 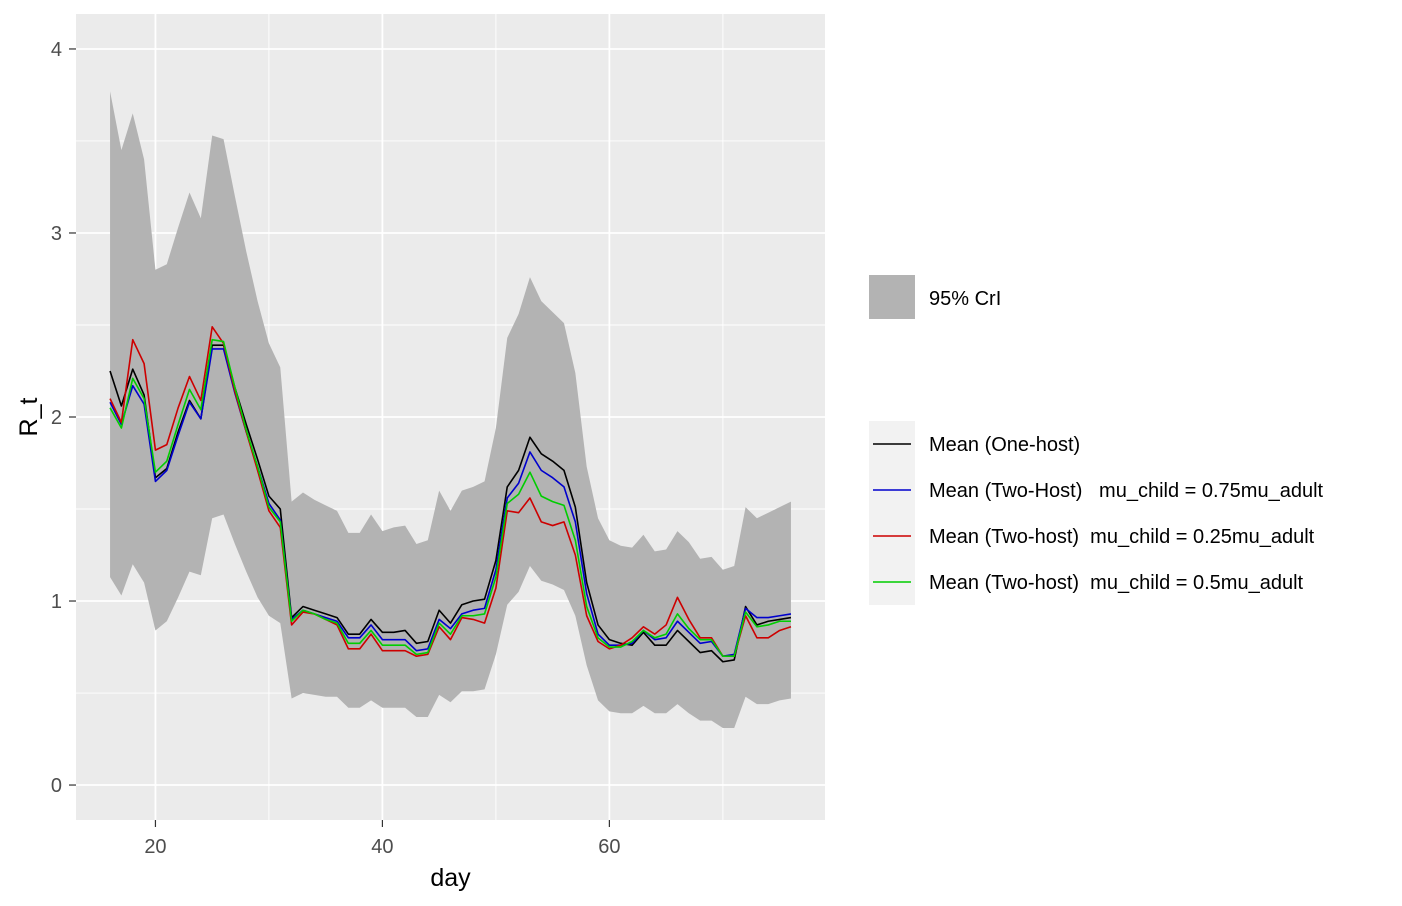 I want to click on legend-band: 95% CrI, so click(x=935, y=297).